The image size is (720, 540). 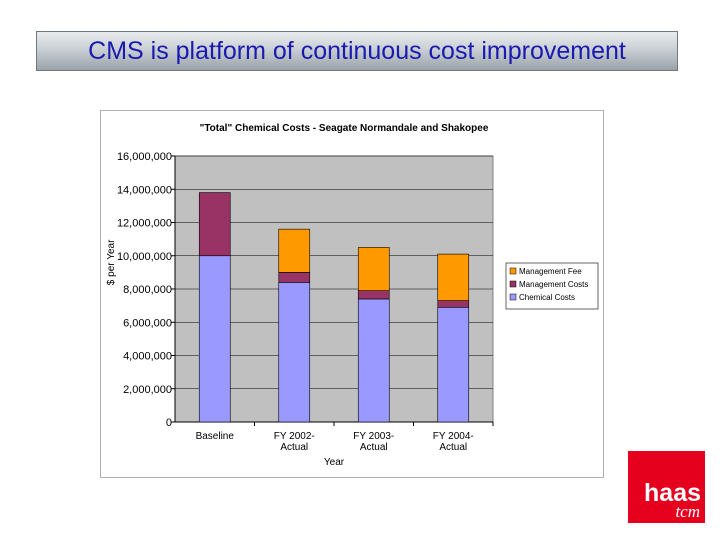 I want to click on x-tick-label: Baseline, so click(x=215, y=436).